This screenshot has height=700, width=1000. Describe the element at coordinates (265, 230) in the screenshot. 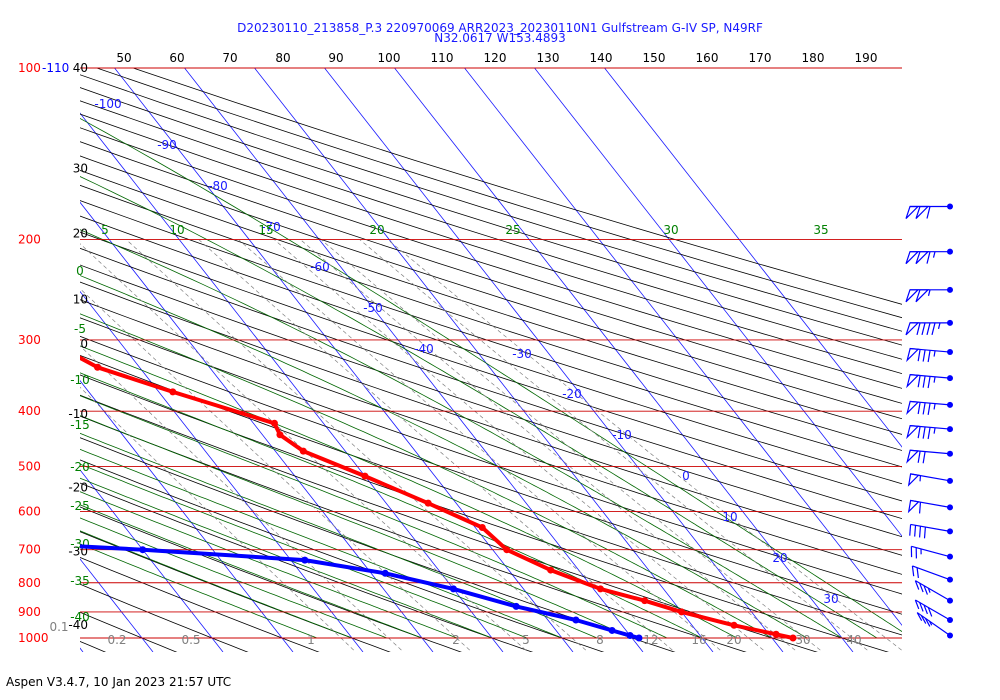

I see `moist-adiabat-label: 15` at that location.